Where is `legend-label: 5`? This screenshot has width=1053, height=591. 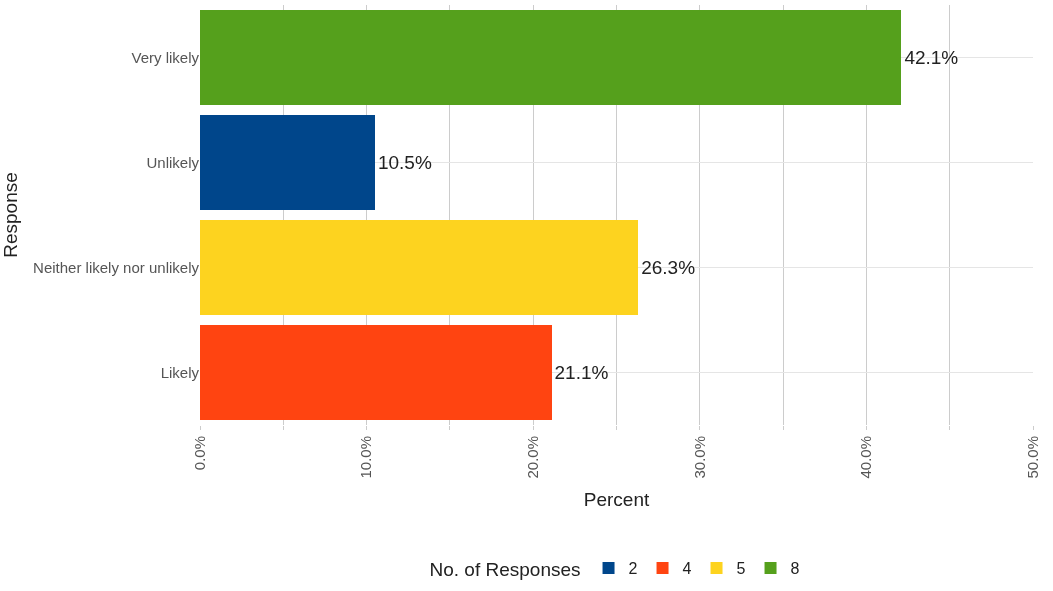
legend-label: 5 is located at coordinates (741, 569).